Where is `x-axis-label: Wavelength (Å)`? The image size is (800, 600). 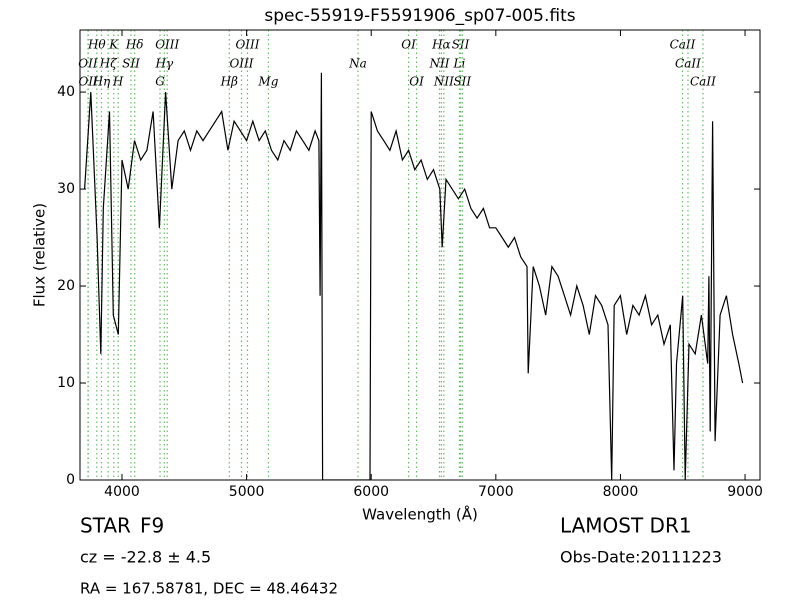 x-axis-label: Wavelength (Å) is located at coordinates (420, 514).